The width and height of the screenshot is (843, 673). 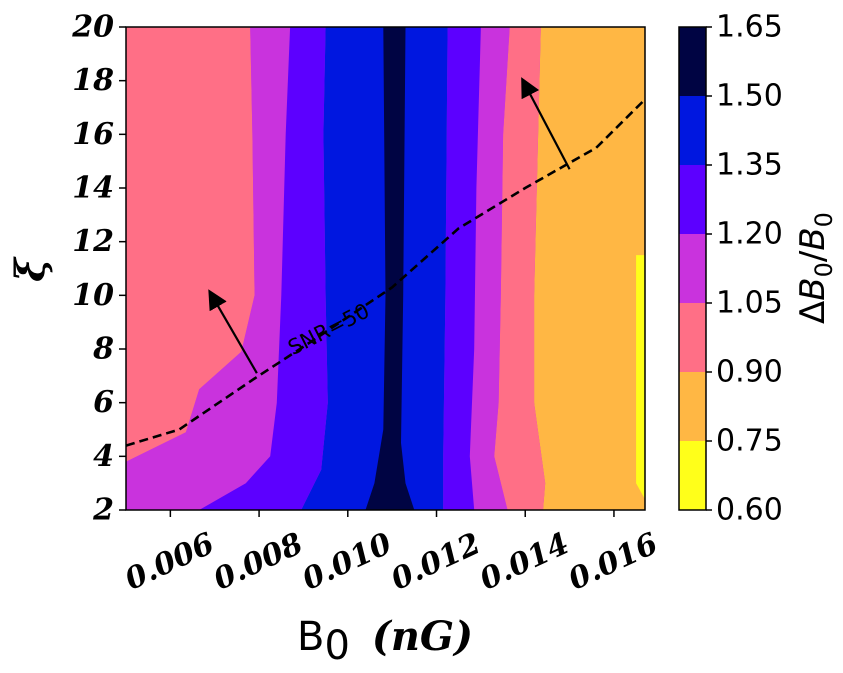 What do you see at coordinates (525, 561) in the screenshot?
I see `x-tick-label: 0.014` at bounding box center [525, 561].